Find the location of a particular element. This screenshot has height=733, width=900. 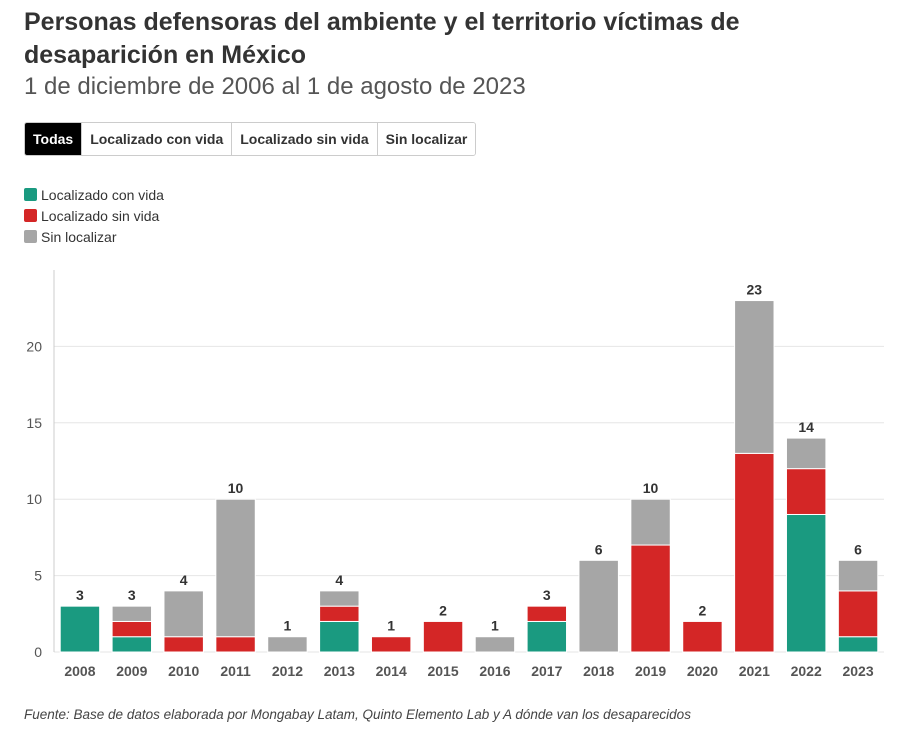

x-tick-label-2015: 2015 is located at coordinates (442, 671).